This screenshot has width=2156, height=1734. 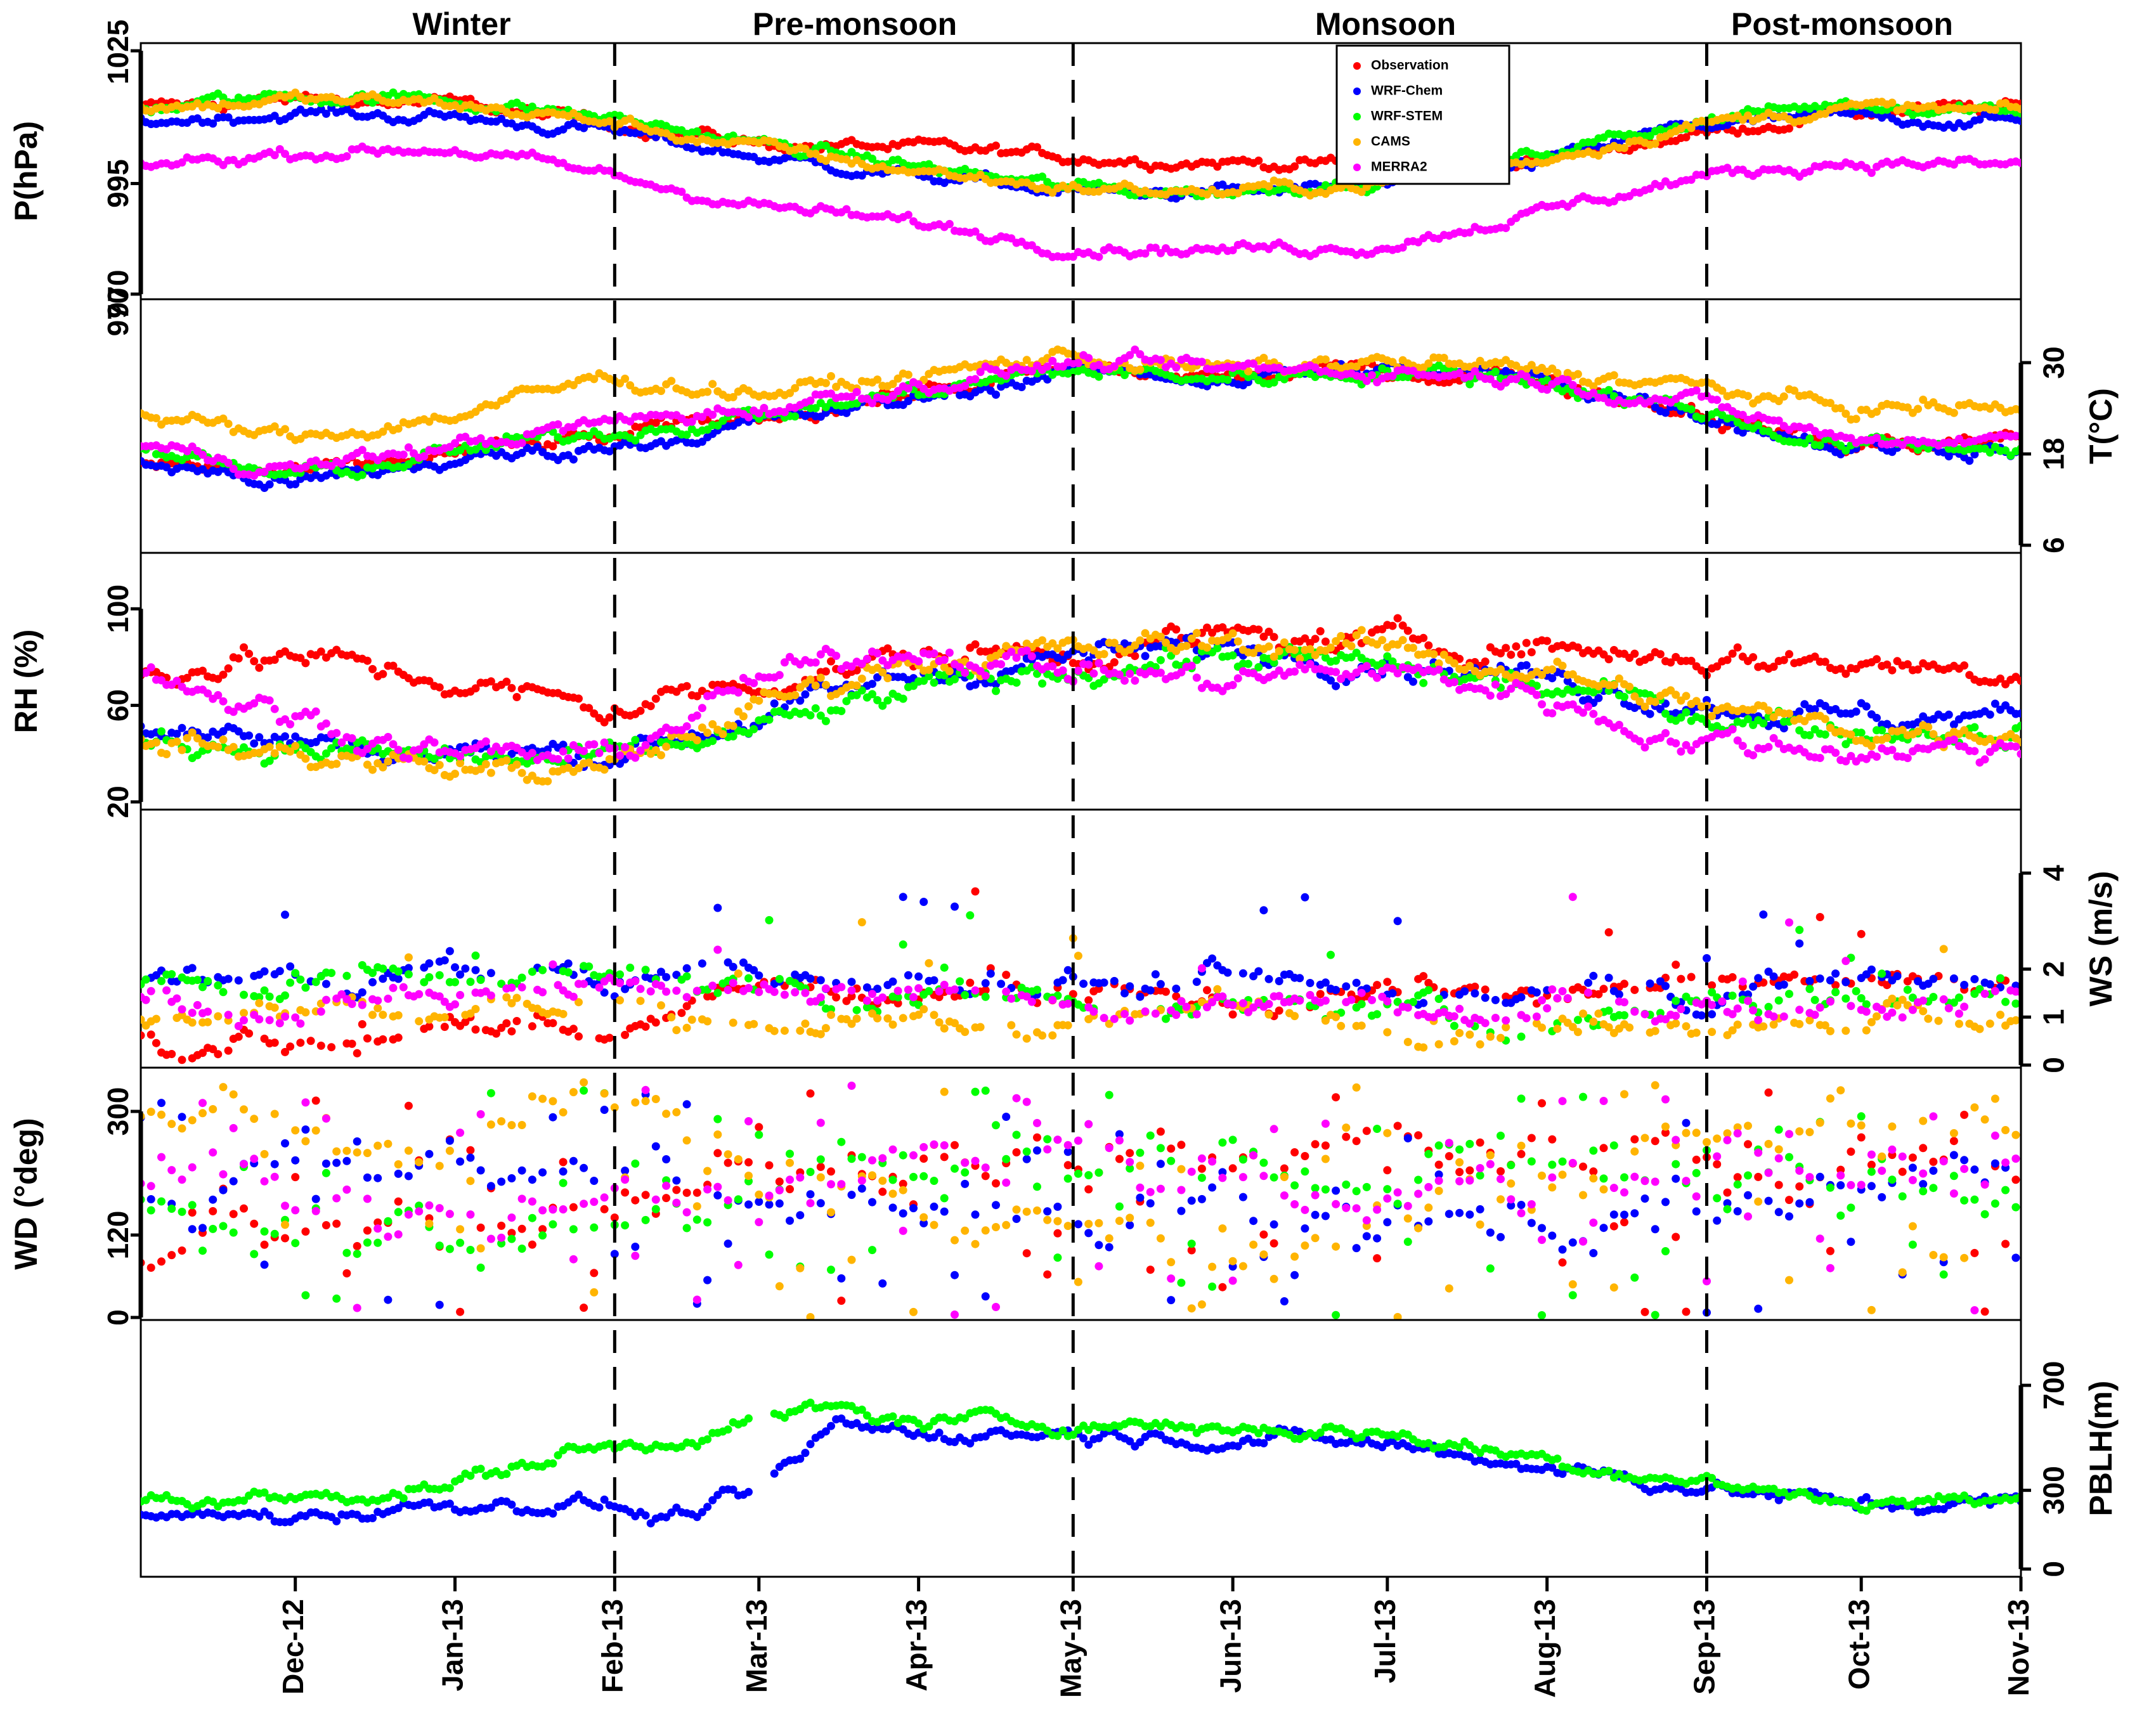 I want to click on season-label: Post-monsoon, so click(x=1842, y=24).